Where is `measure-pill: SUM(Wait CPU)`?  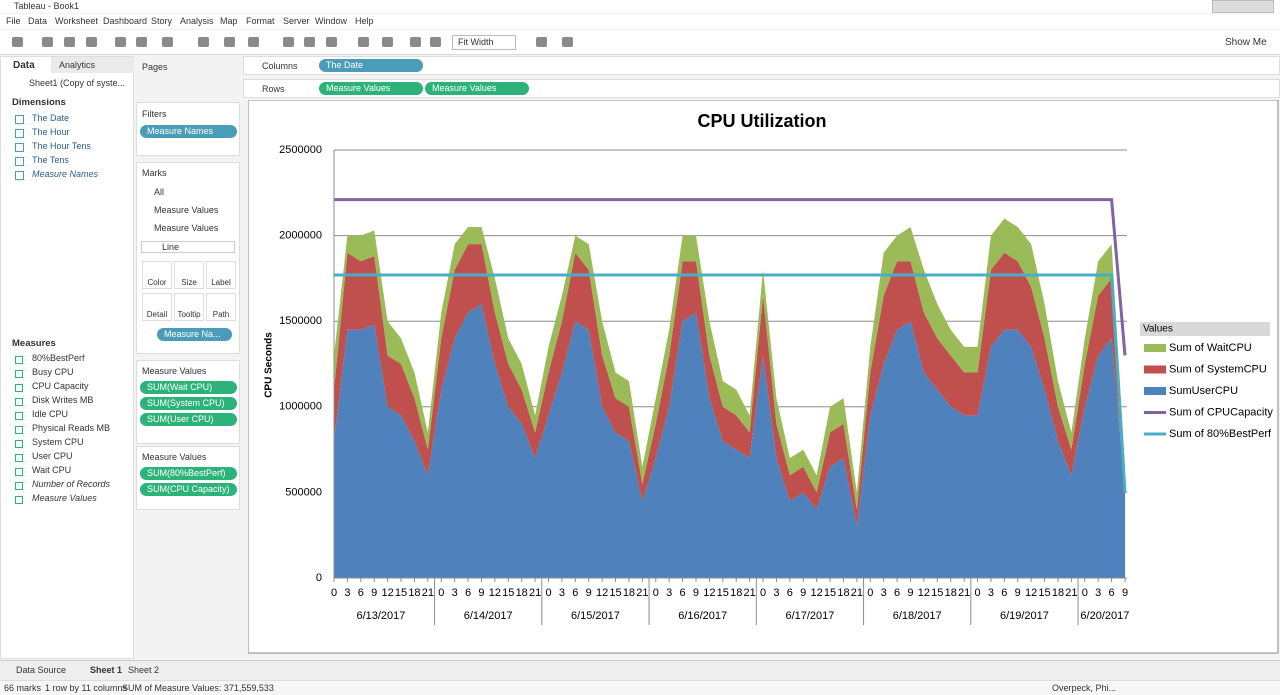 measure-pill: SUM(Wait CPU) is located at coordinates (188, 387).